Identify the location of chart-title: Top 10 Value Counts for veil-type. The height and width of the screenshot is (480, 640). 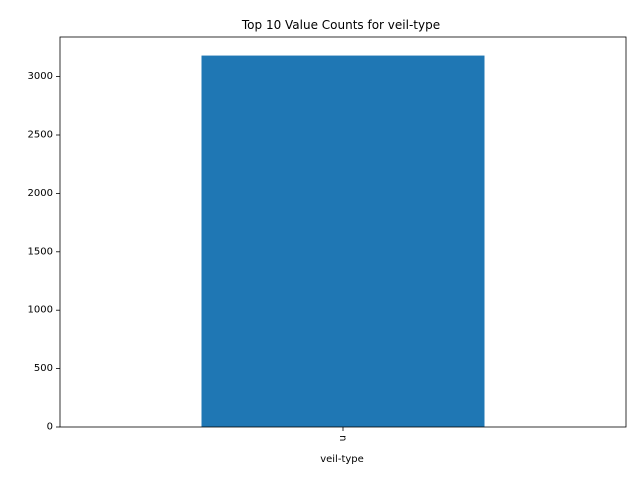
(340, 25).